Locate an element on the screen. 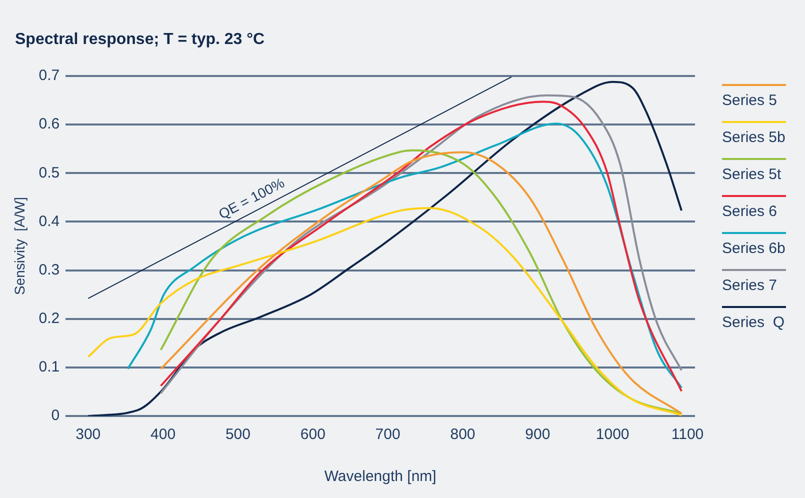 The image size is (805, 498). y-tick-label: 0.1 is located at coordinates (49, 367).